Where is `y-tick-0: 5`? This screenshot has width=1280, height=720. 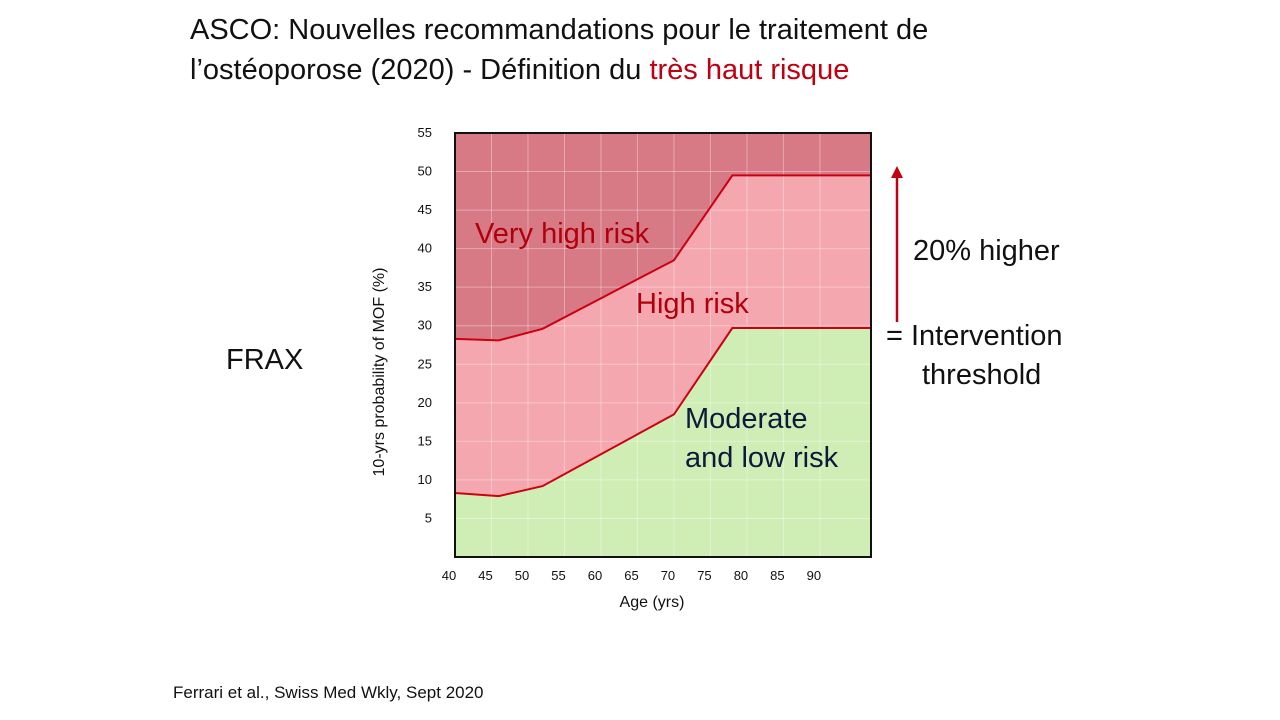
y-tick-0: 5 is located at coordinates (428, 517).